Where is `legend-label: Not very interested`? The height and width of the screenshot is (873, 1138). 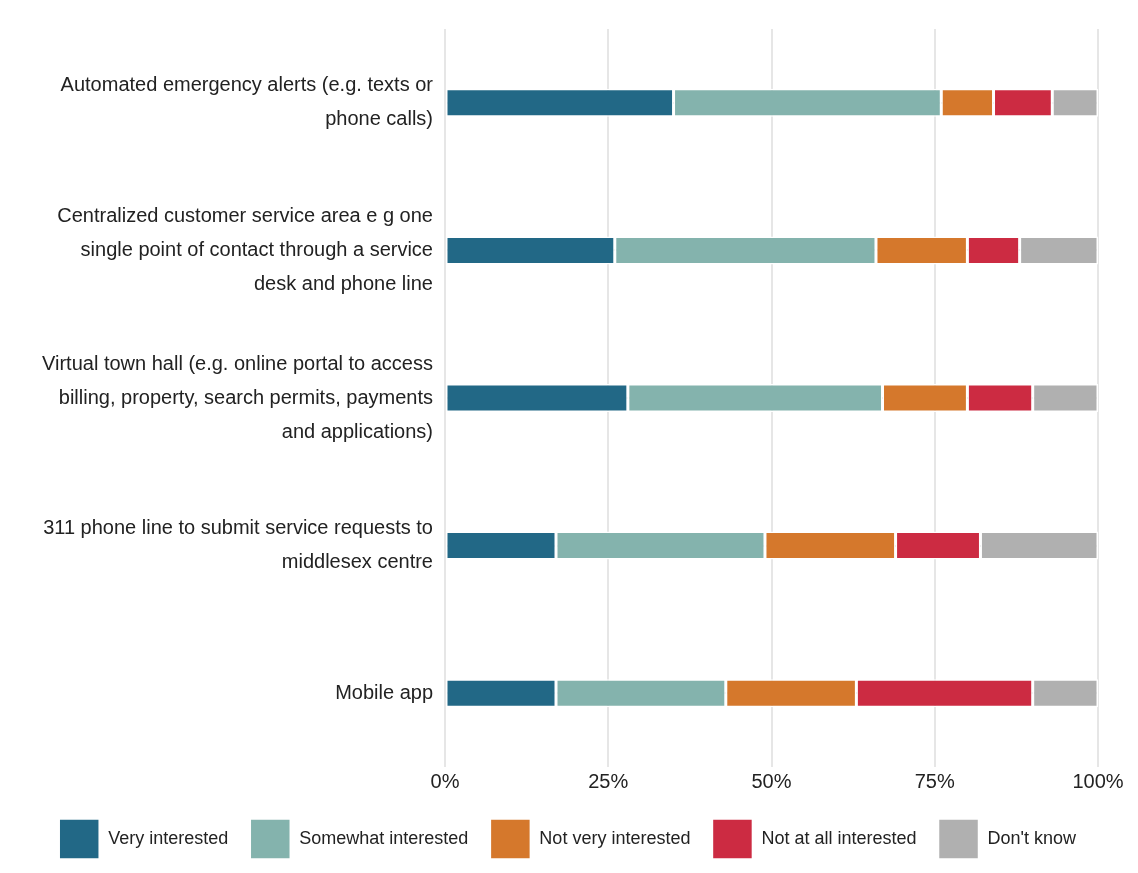 legend-label: Not very interested is located at coordinates (615, 837).